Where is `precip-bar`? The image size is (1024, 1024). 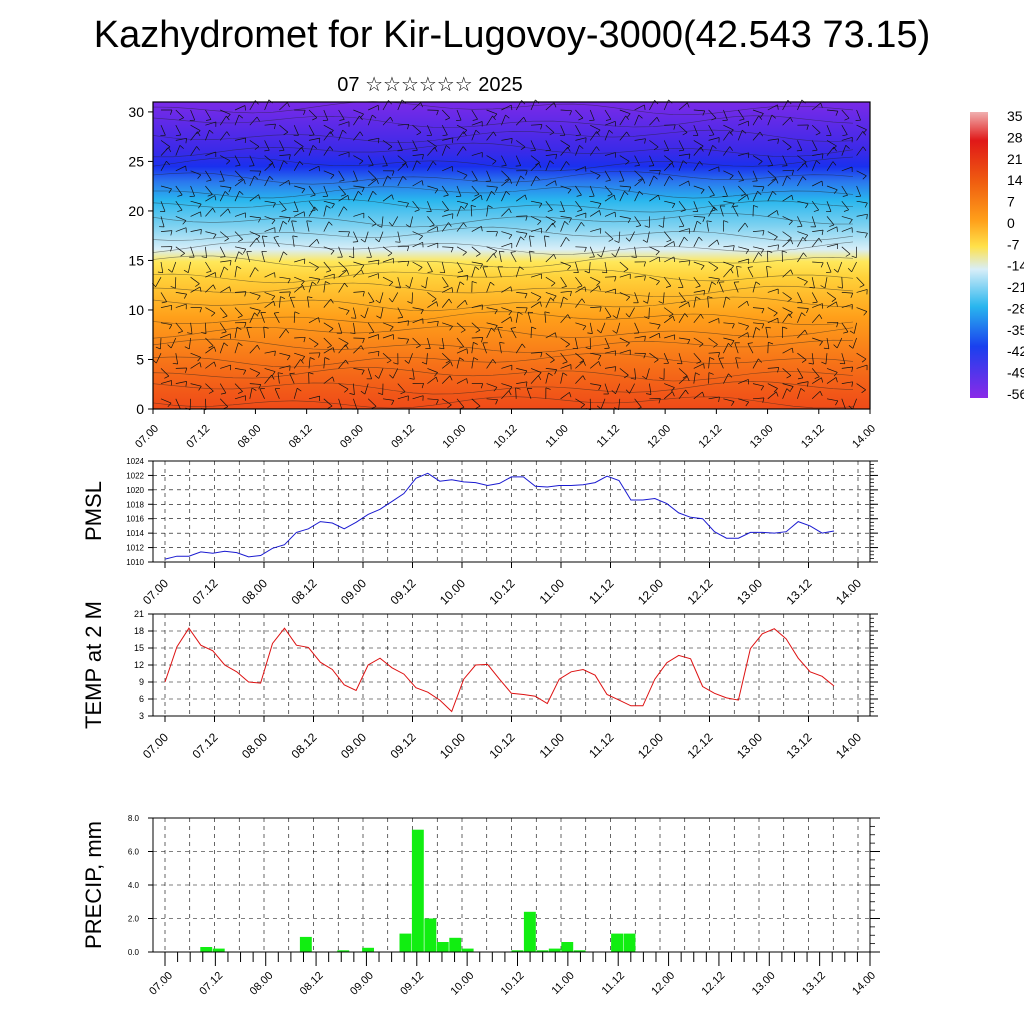 precip-bar is located at coordinates (517, 951).